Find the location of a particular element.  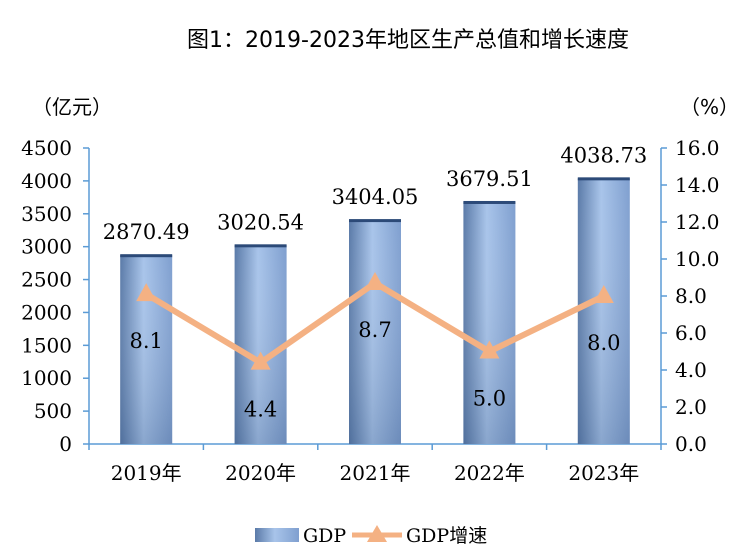

right-tick-label: 0.0 is located at coordinates (691, 444).